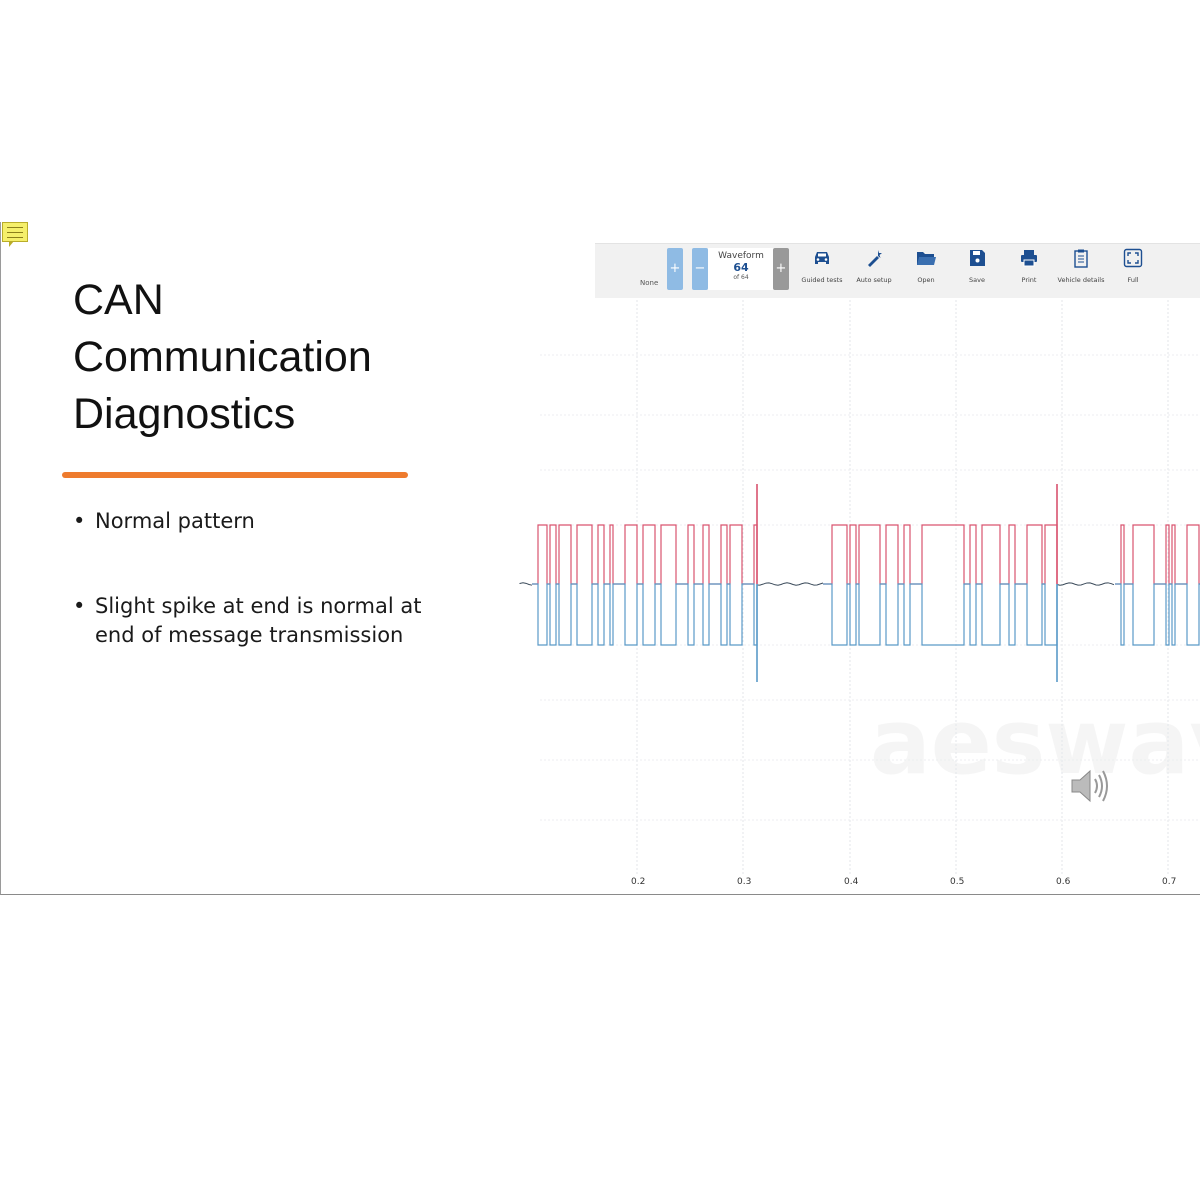  What do you see at coordinates (1081, 280) in the screenshot?
I see `button-label: Vehicle details` at bounding box center [1081, 280].